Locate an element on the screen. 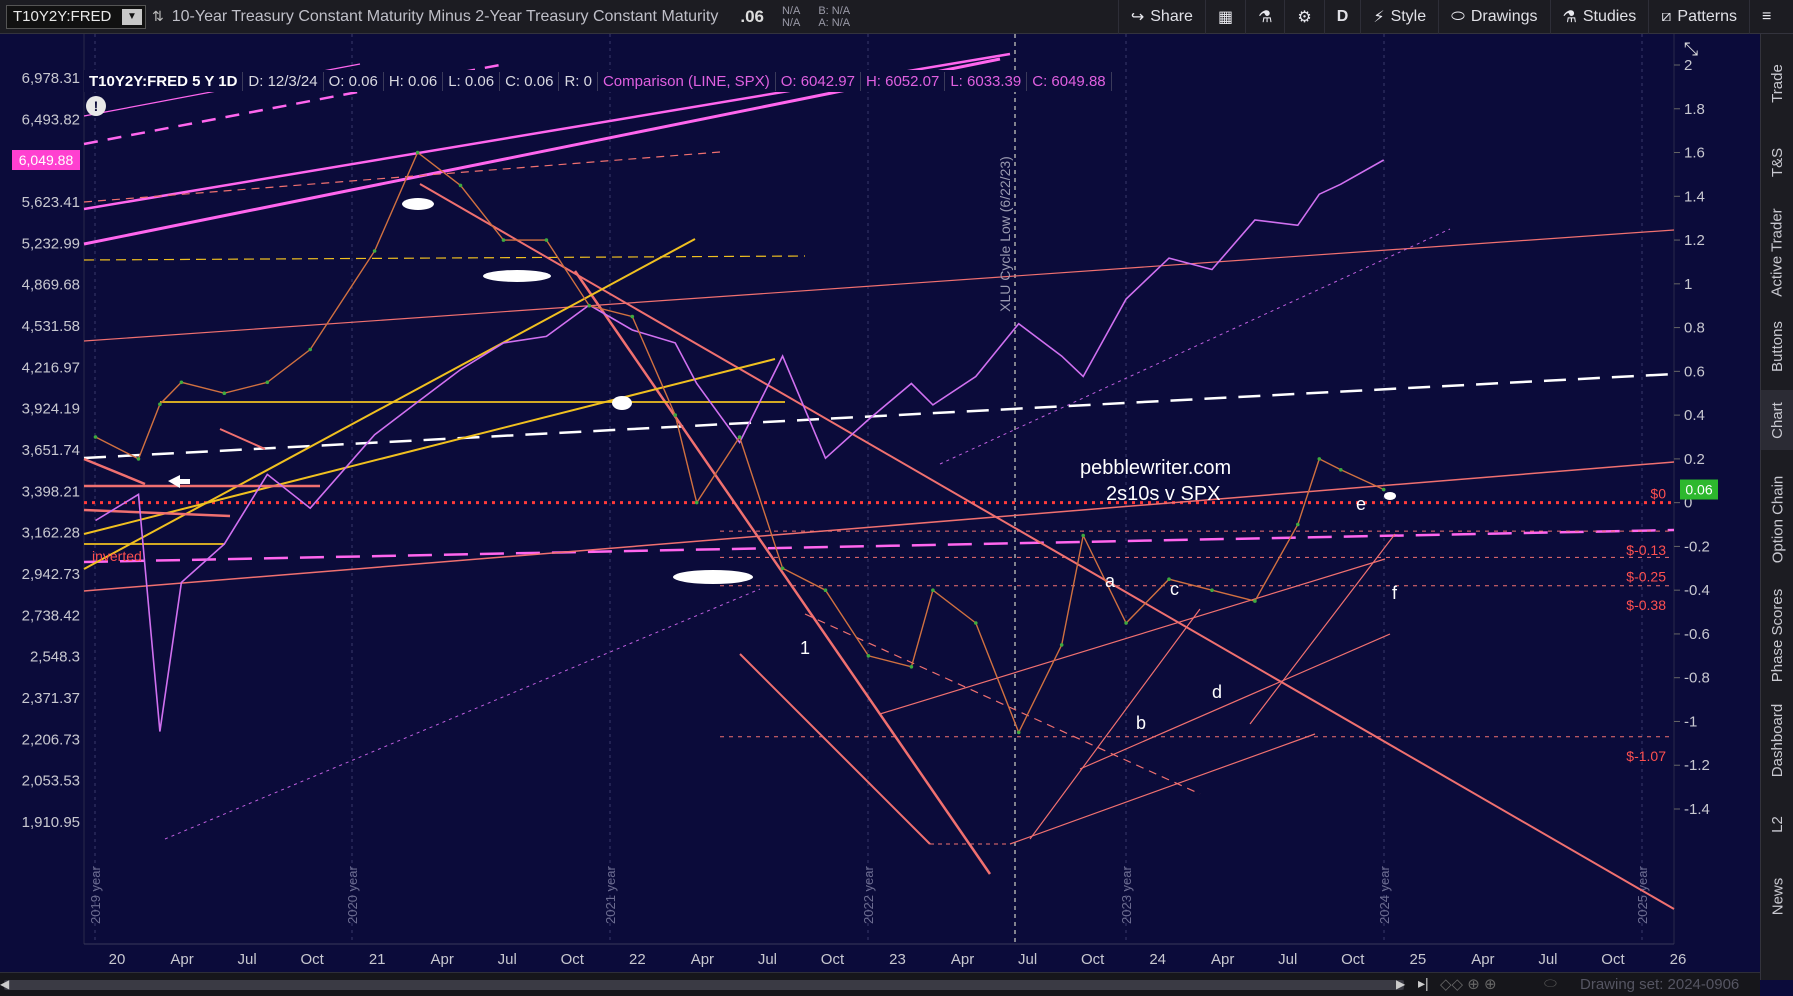  studies-button: ⚗ Studies is located at coordinates (1599, 17).